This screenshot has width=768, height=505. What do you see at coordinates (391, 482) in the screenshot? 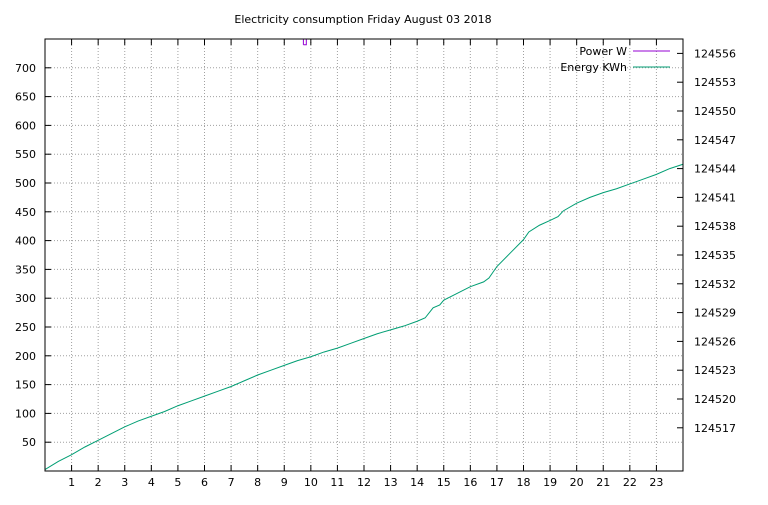
I see `x-tick-label: 13` at bounding box center [391, 482].